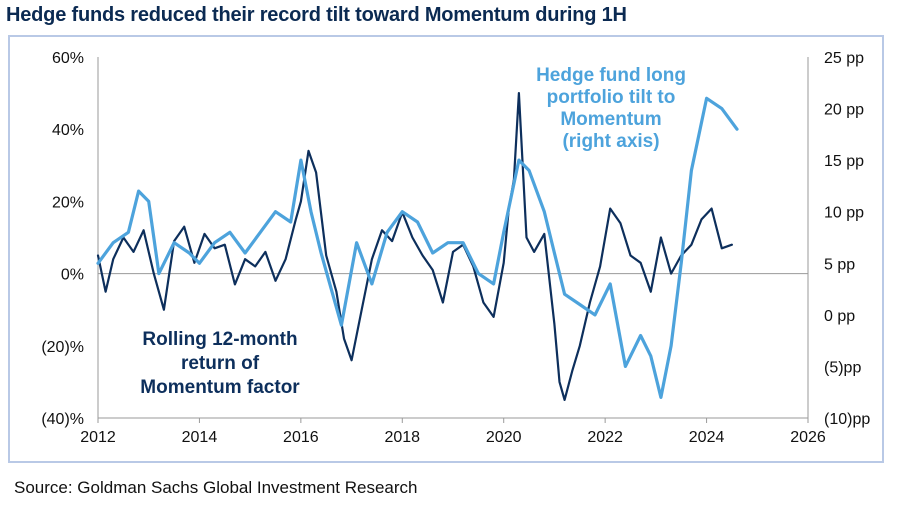 The image size is (906, 517). What do you see at coordinates (611, 97) in the screenshot?
I see `hedge-annotation-line: portfolio tilt to` at bounding box center [611, 97].